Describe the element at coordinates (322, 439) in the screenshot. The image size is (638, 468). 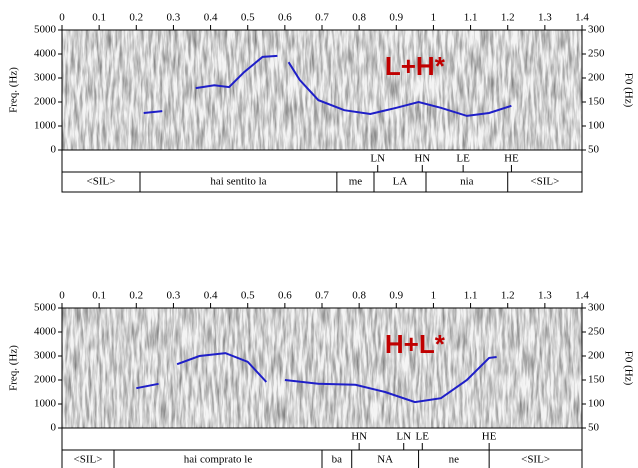
I see `point-tier` at that location.